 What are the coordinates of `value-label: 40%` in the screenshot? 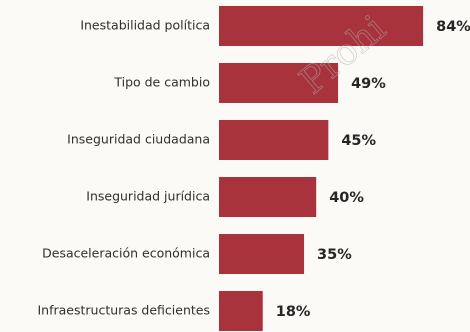 It's located at (346, 198).